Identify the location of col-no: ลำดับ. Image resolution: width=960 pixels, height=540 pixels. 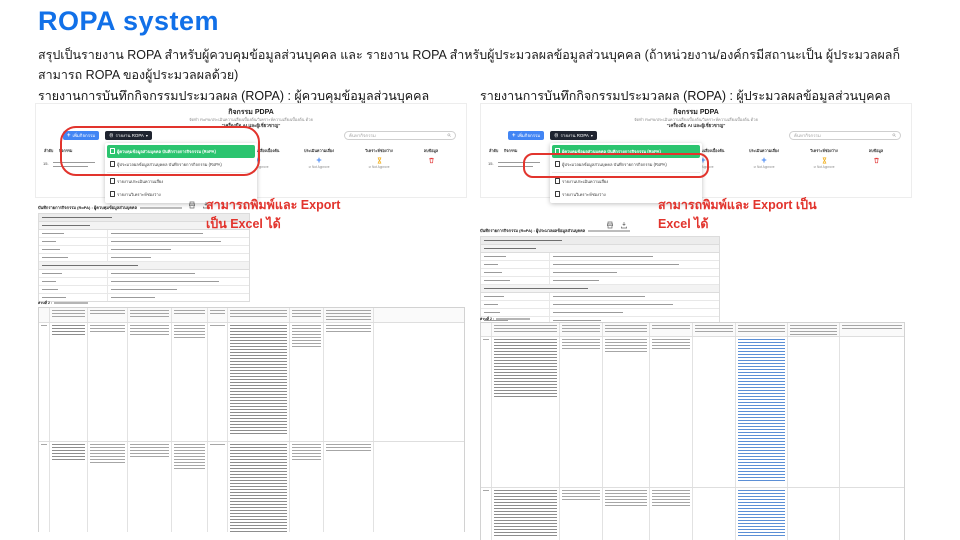
(49, 151).